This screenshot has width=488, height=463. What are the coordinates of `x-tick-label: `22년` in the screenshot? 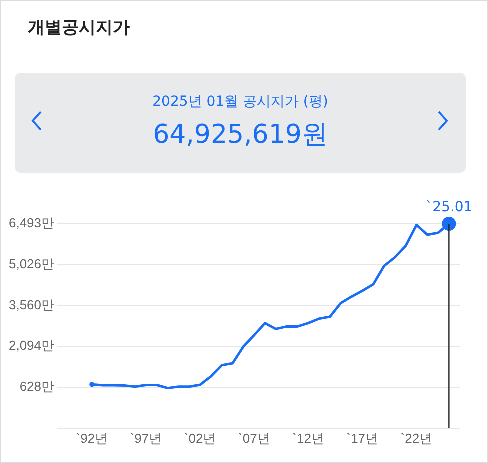 It's located at (416, 438).